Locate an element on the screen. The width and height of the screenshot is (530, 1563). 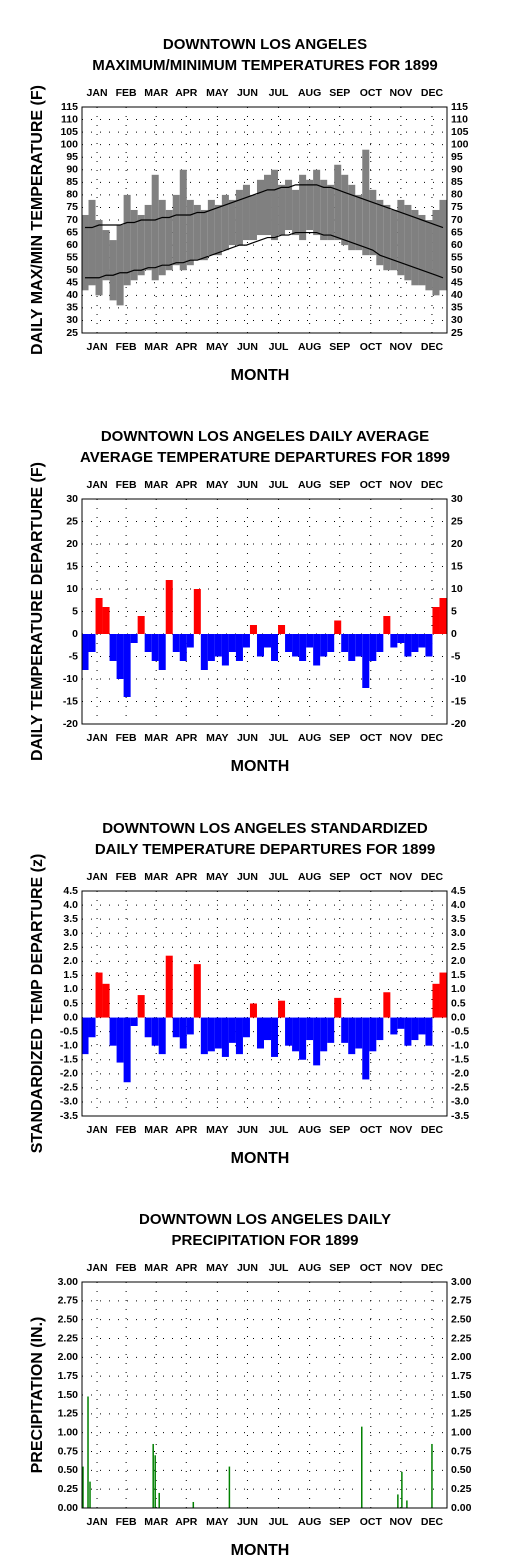
y-tick-label: 0.50 is located at coordinates (461, 1470).